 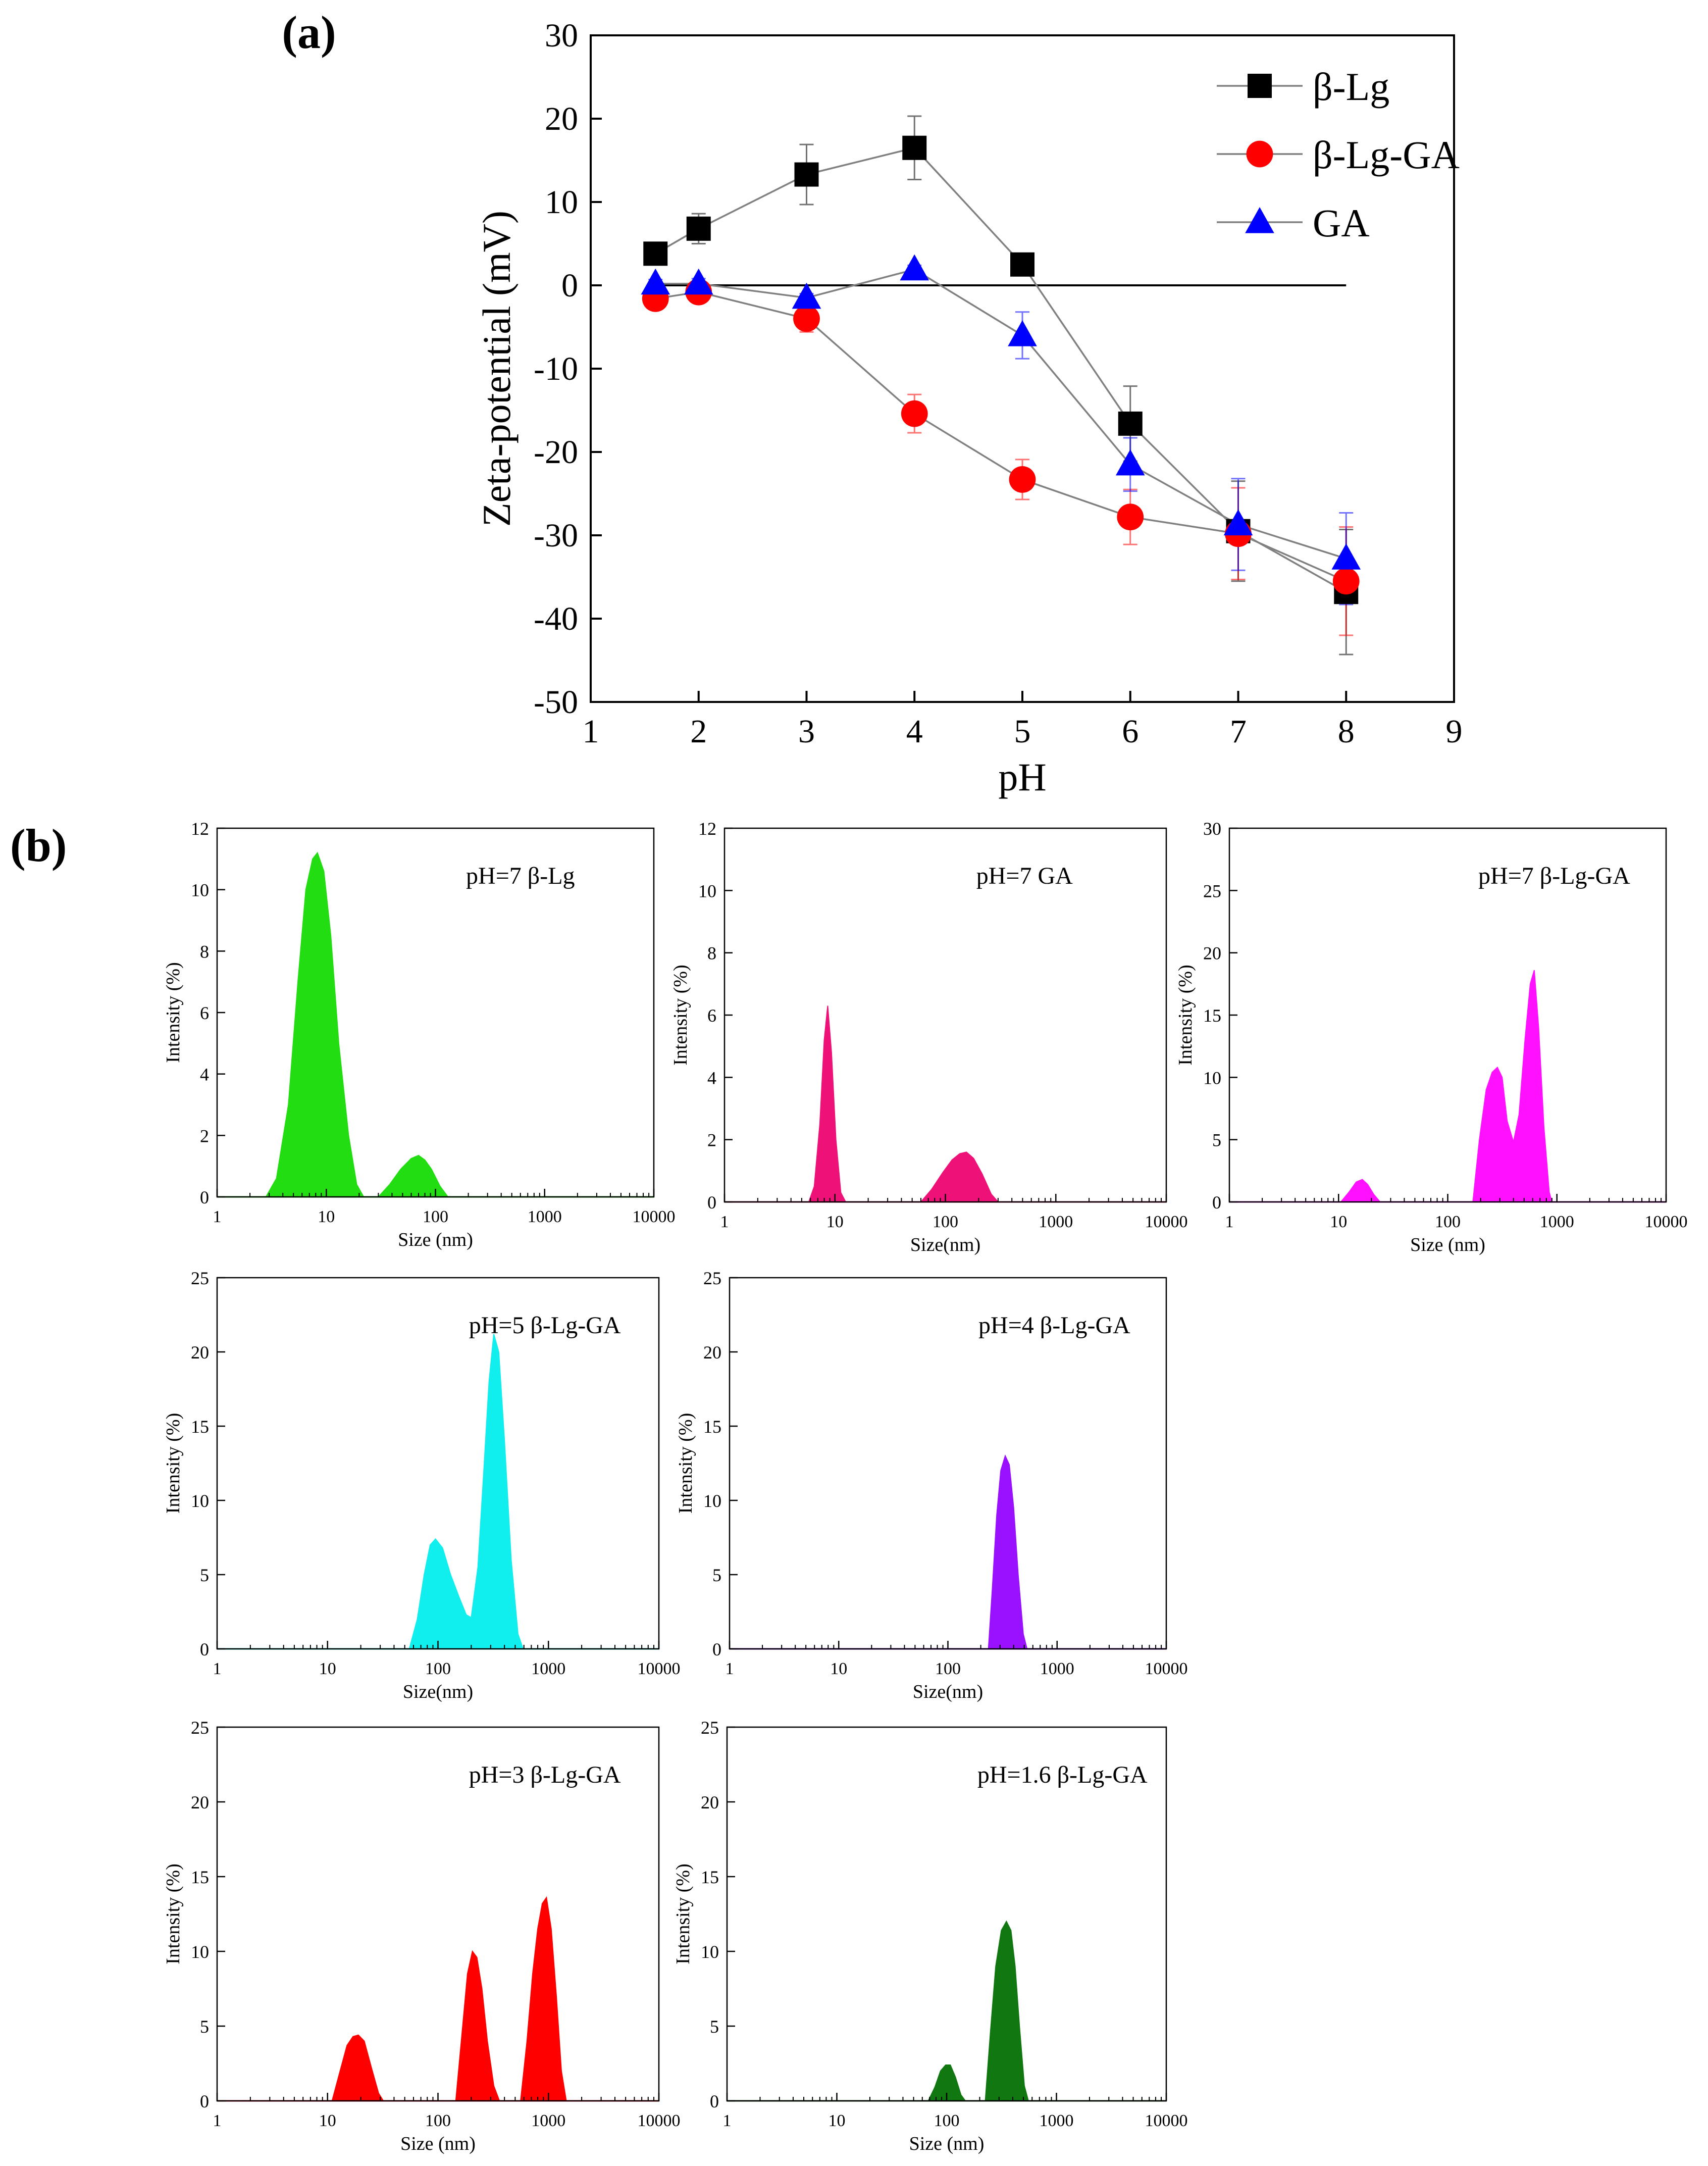 I want to click on x-tick-label: 8, so click(x=1346, y=732).